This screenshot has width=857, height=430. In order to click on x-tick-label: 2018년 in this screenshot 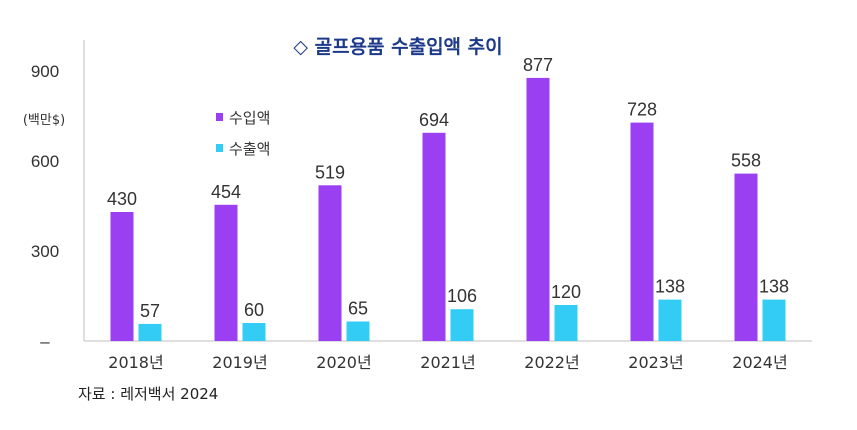, I will do `click(135, 362)`.